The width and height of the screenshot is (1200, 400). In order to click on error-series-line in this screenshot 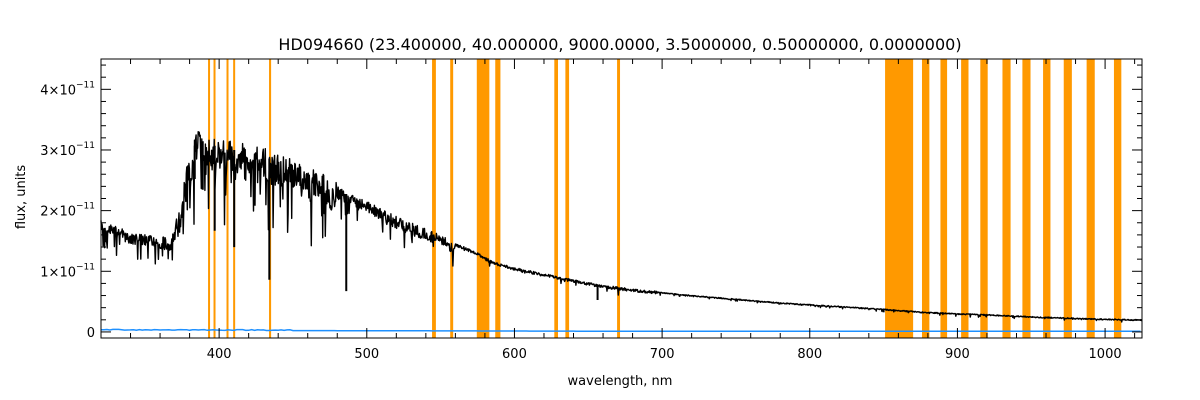, I will do `click(620, 330)`.